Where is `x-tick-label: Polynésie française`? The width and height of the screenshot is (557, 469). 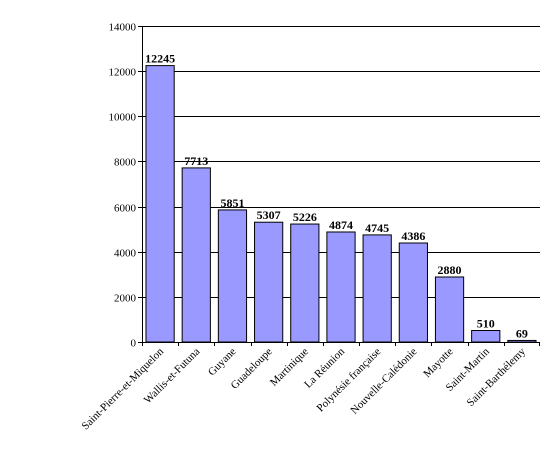 x-tick-label: Polynésie française is located at coordinates (349, 380).